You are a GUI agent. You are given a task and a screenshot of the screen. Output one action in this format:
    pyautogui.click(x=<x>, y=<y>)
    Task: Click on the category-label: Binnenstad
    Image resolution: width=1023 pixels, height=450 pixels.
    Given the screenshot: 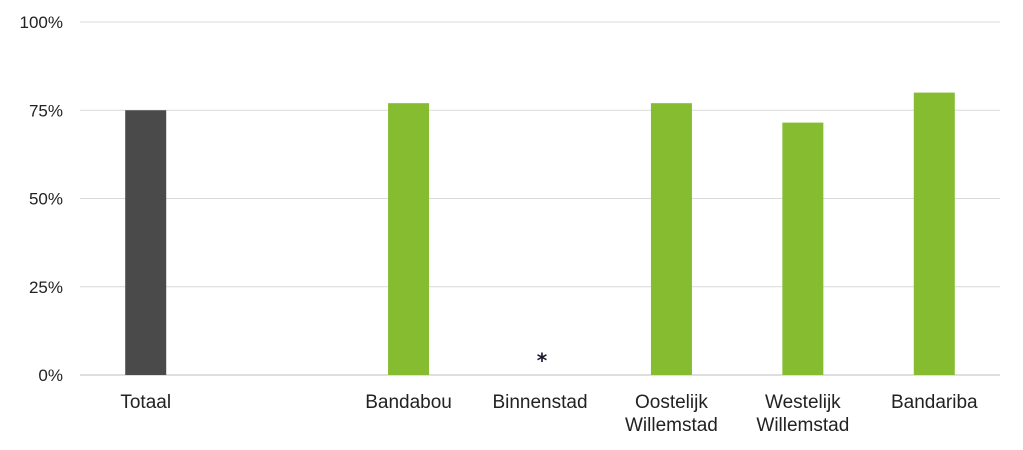 What is the action you would take?
    pyautogui.click(x=539, y=402)
    